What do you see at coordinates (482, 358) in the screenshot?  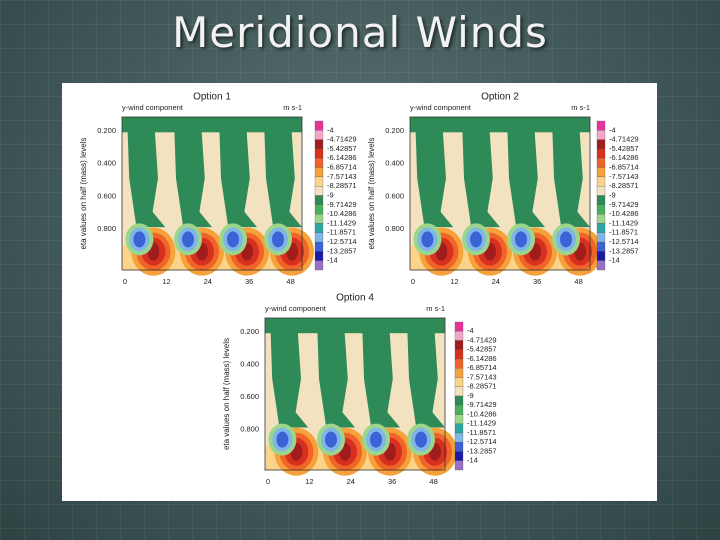 I see `colorbar-label: -6.14286` at bounding box center [482, 358].